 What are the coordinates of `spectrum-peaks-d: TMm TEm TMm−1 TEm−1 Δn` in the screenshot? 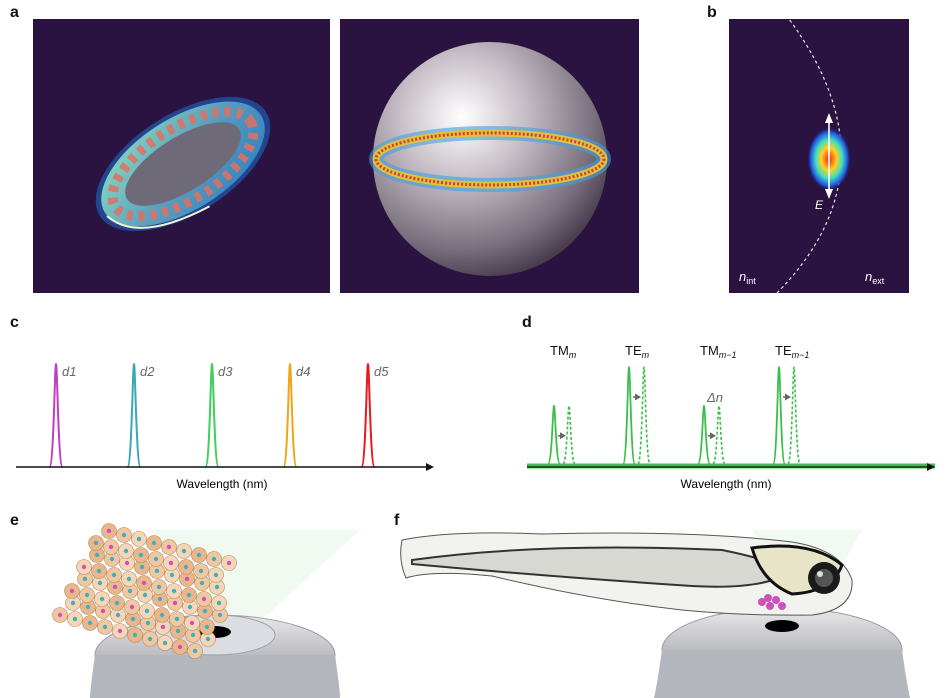 It's located at (678, 404).